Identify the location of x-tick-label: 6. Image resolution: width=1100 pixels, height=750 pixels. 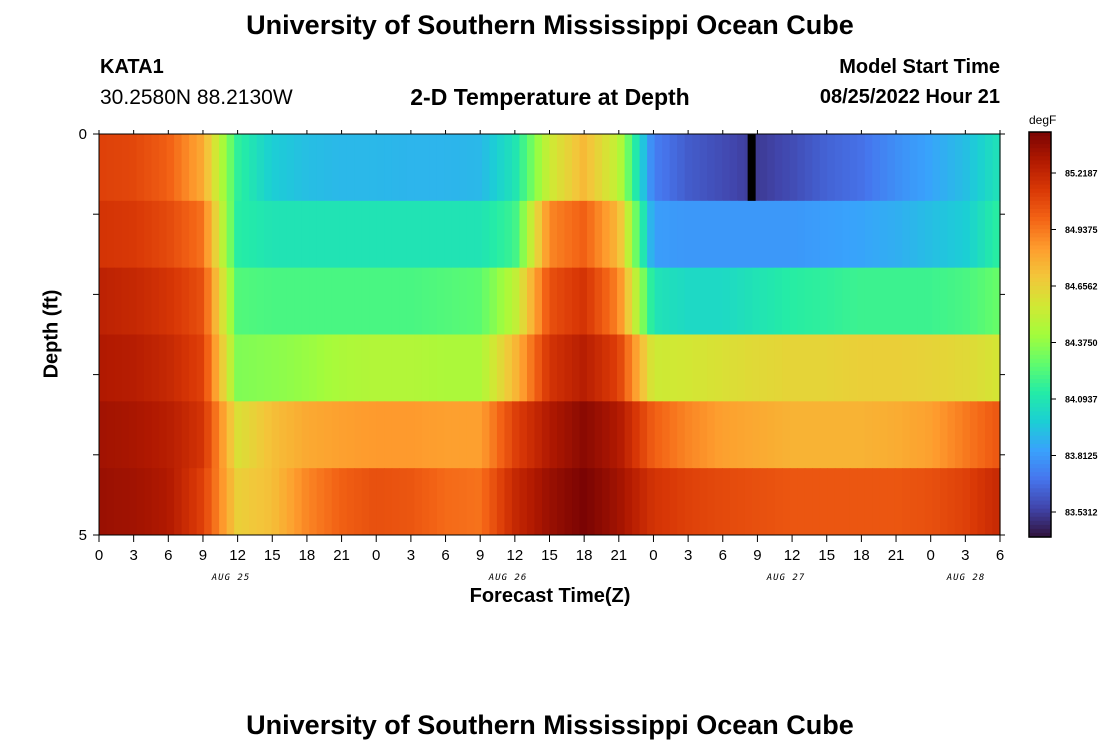
(1000, 555).